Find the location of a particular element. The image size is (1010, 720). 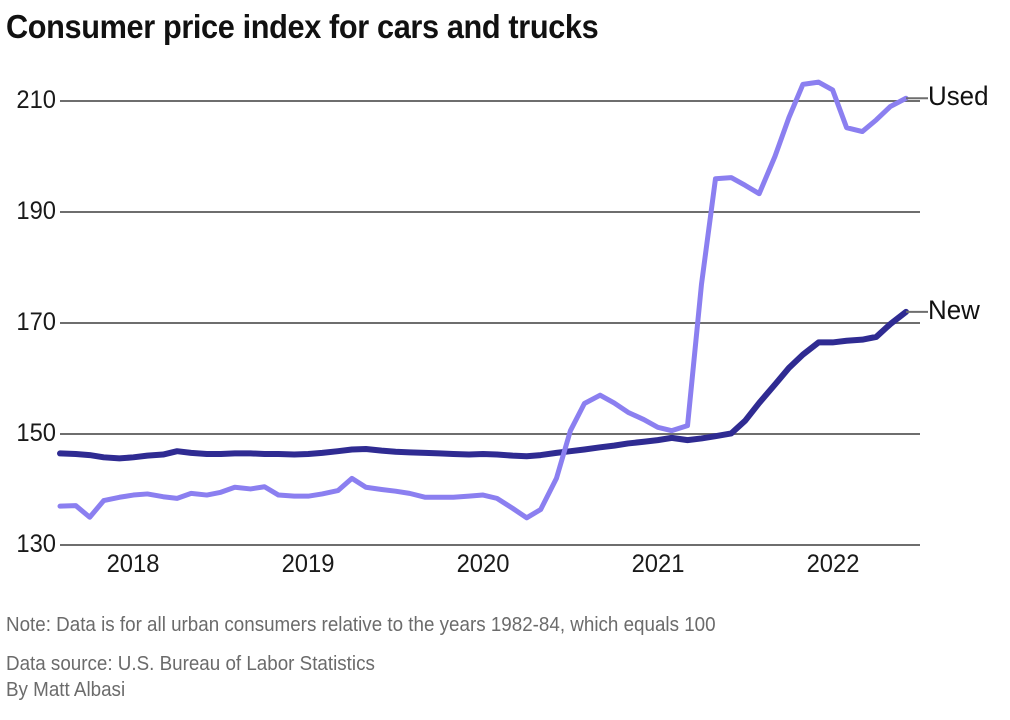

y-tick-label-150: 150 is located at coordinates (36, 433).